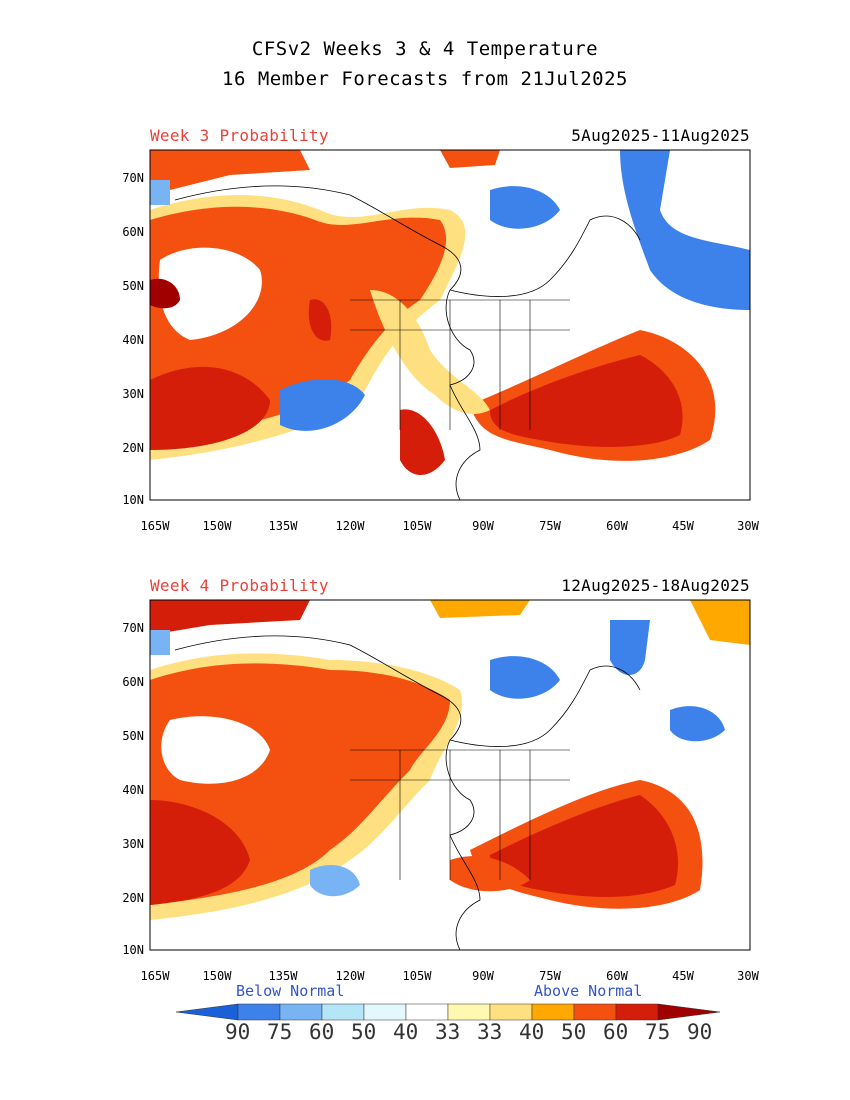  I want to click on figure-subtitle: 16 Member Forecasts from 21Jul2025, so click(425, 79).